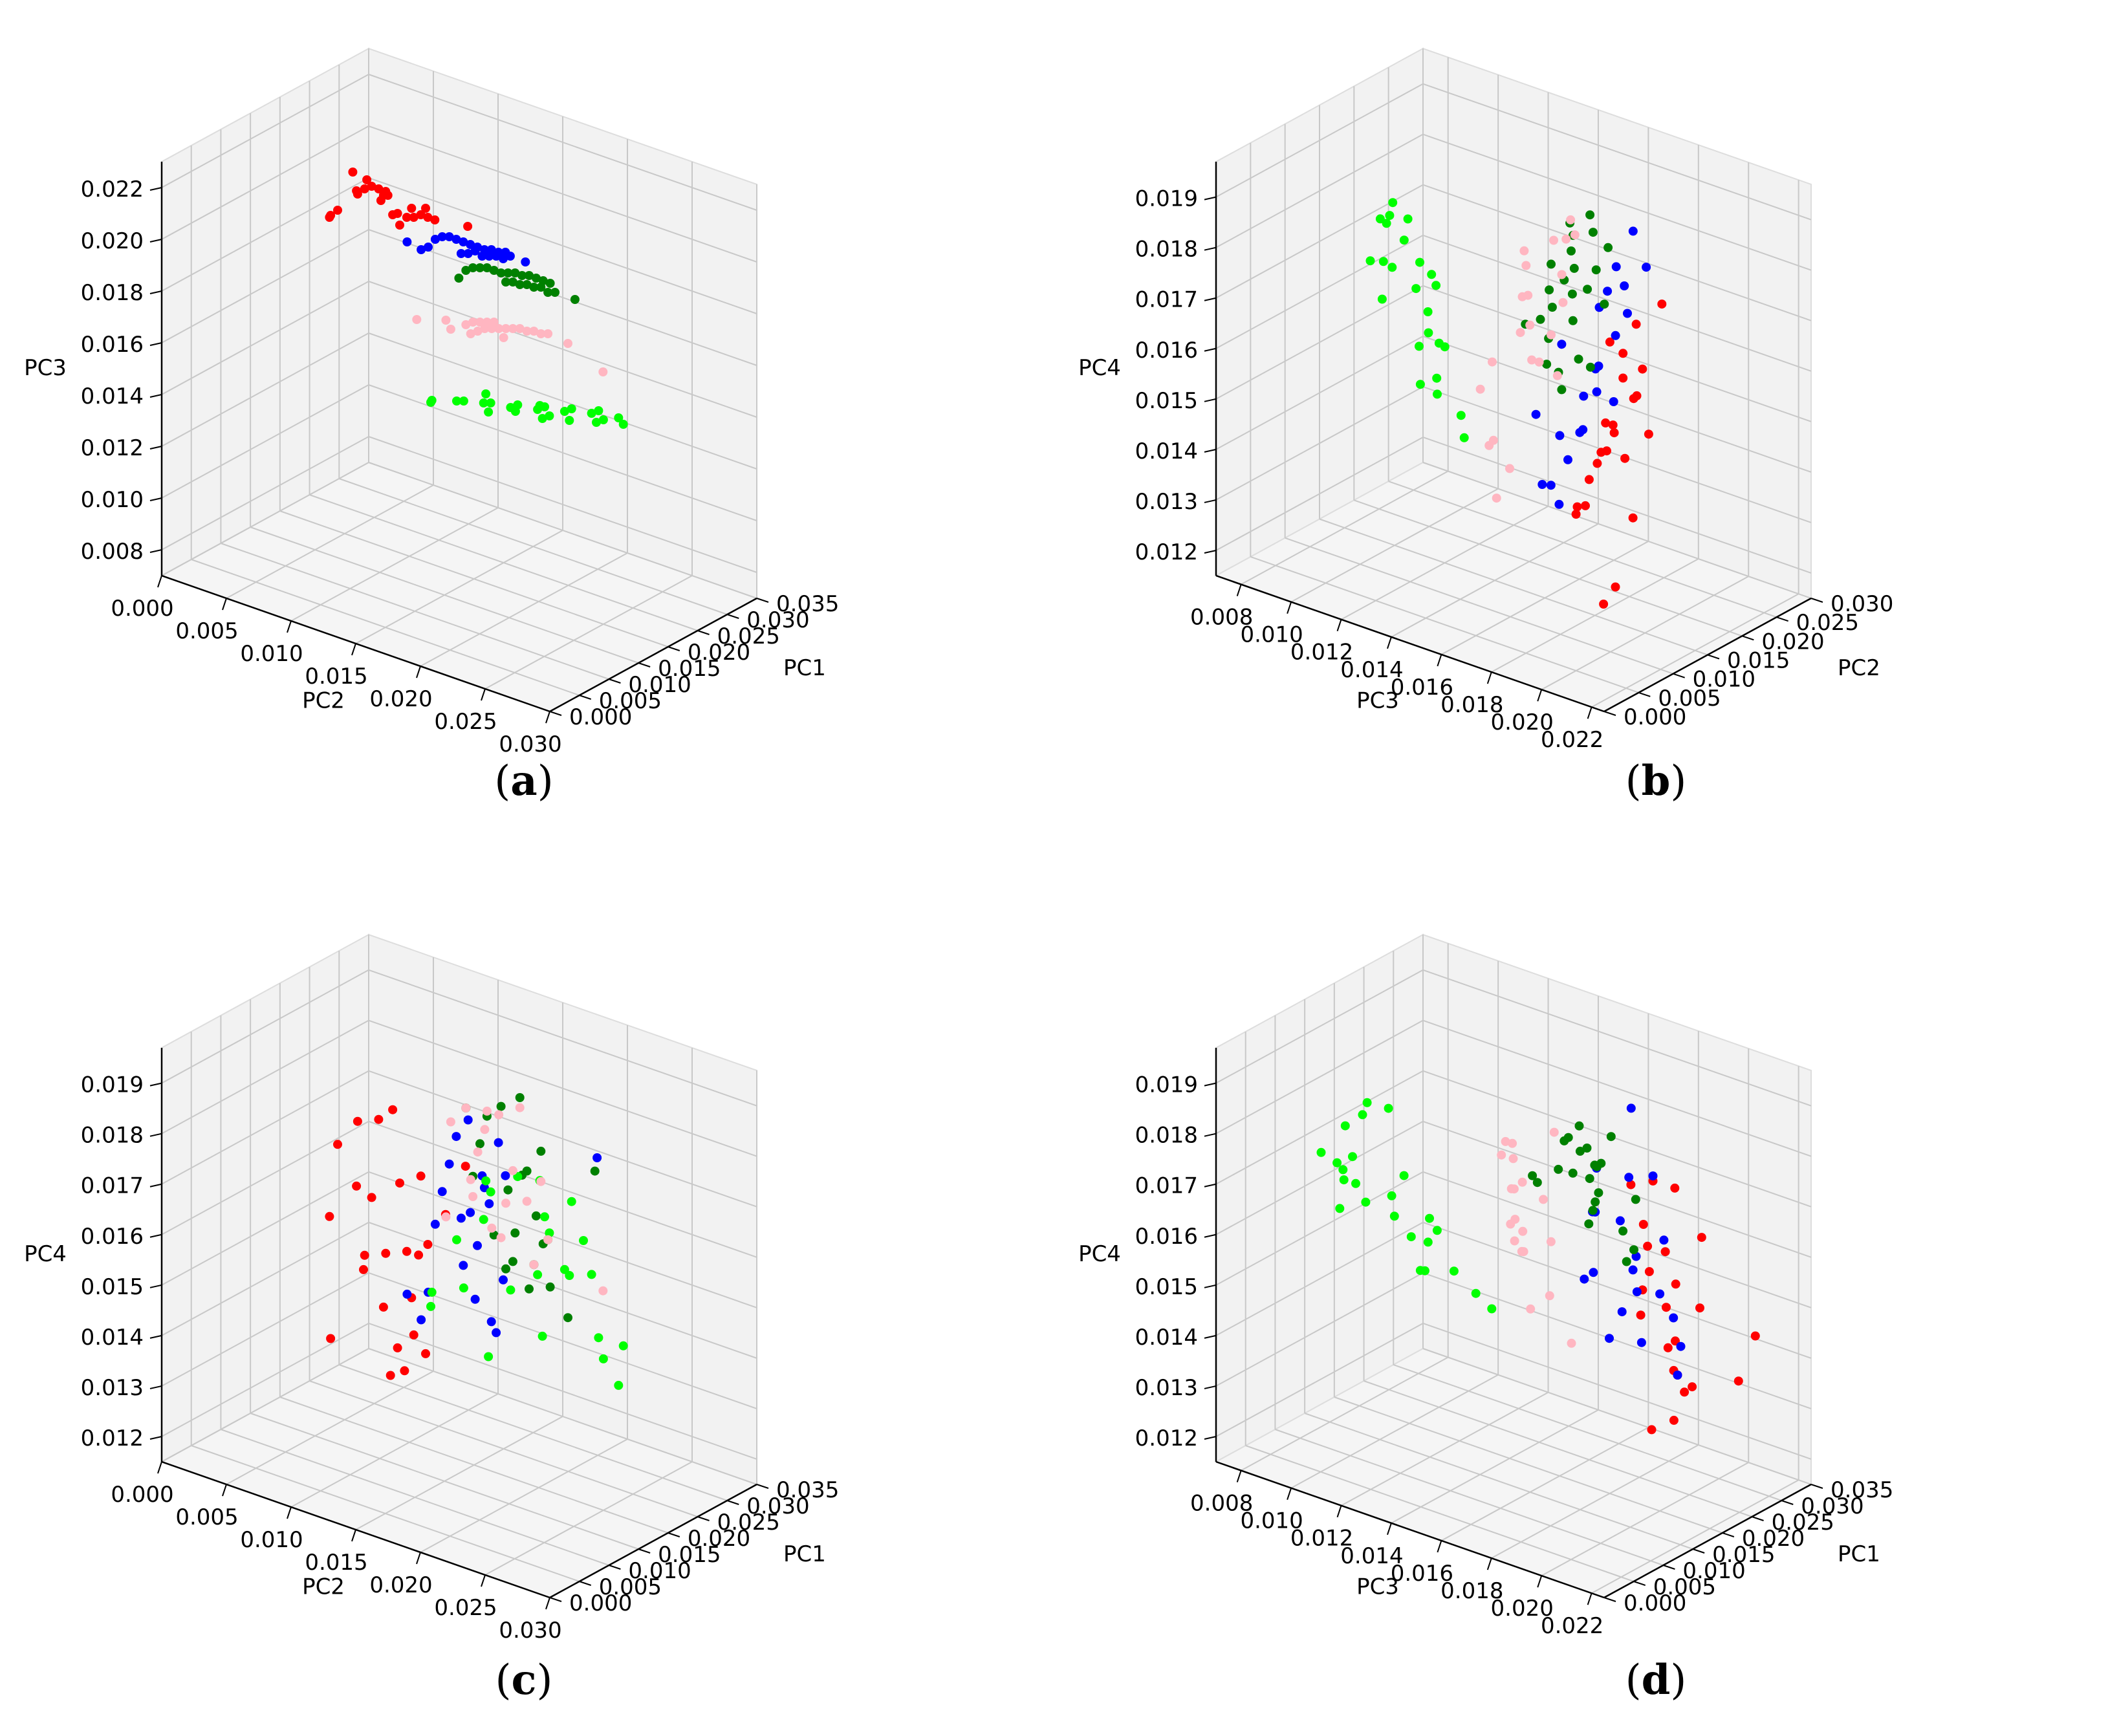 Image resolution: width=2108 pixels, height=1736 pixels. I want to click on x-axis-line, so click(1707, 1541).